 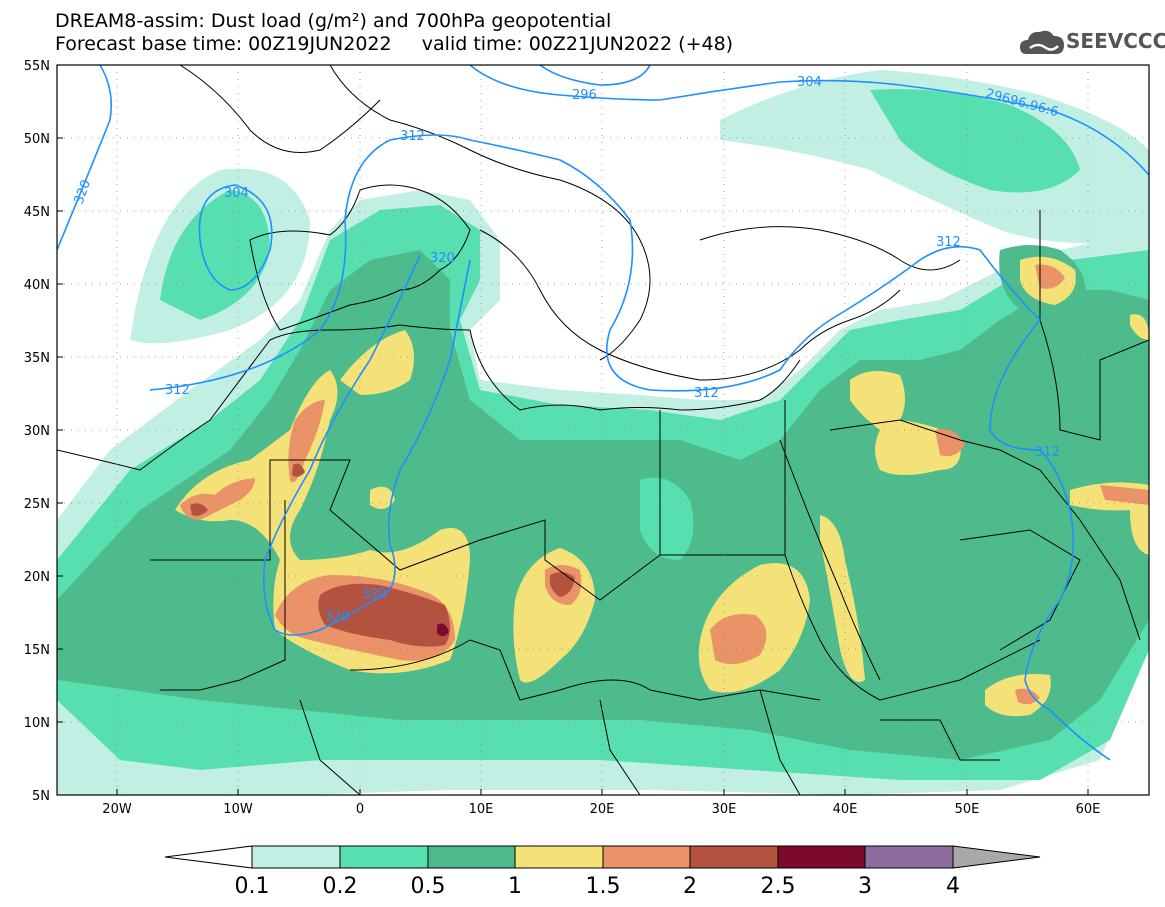 What do you see at coordinates (340, 886) in the screenshot?
I see `colorbar-tick-label: 0.2` at bounding box center [340, 886].